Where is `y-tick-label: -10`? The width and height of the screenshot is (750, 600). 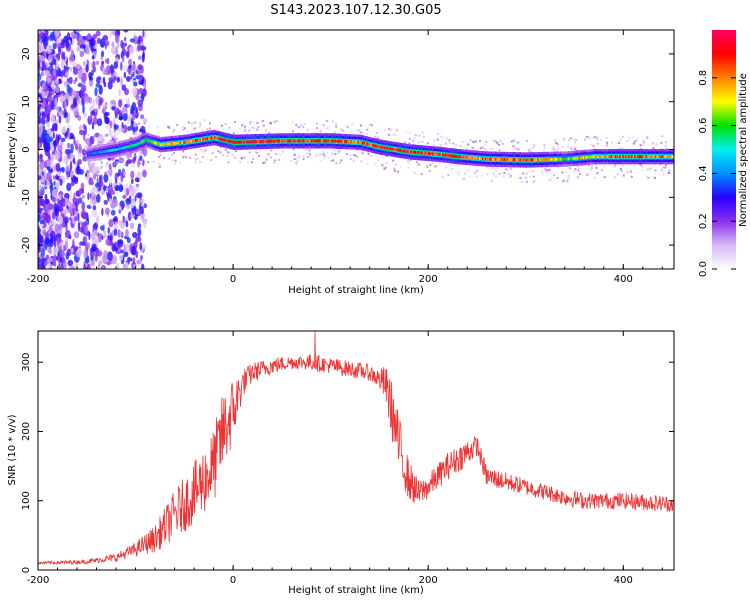 y-tick-label: -10 is located at coordinates (26, 197).